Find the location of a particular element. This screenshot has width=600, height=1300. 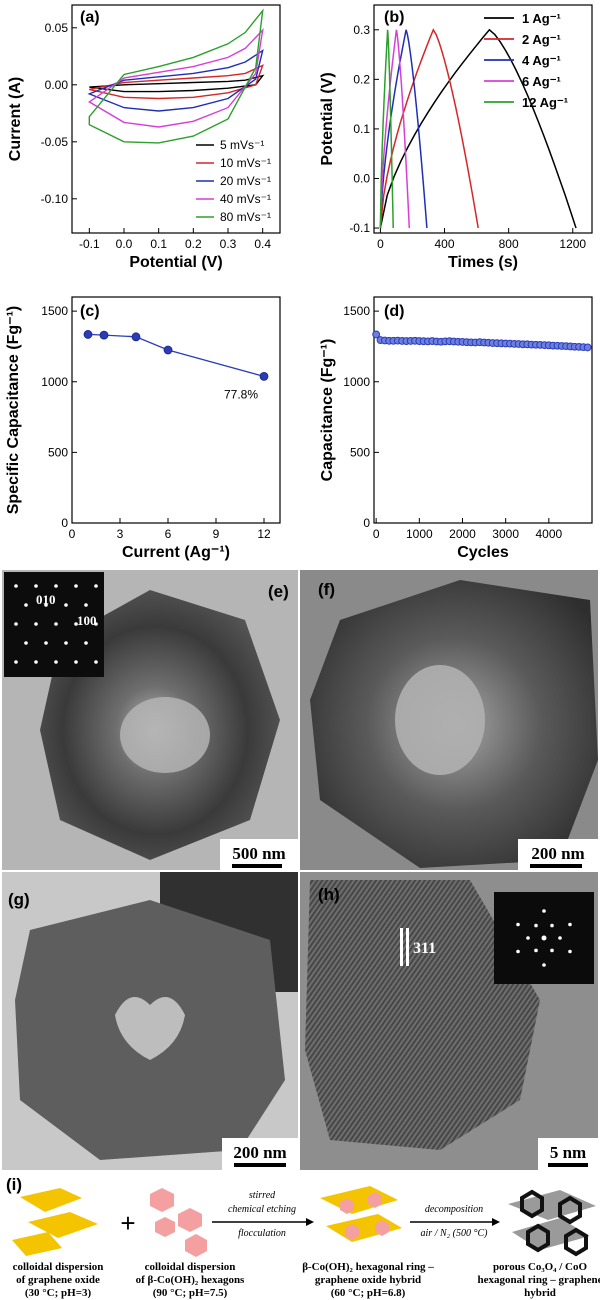

saed-diffraction-spots is located at coordinates (56, 624).